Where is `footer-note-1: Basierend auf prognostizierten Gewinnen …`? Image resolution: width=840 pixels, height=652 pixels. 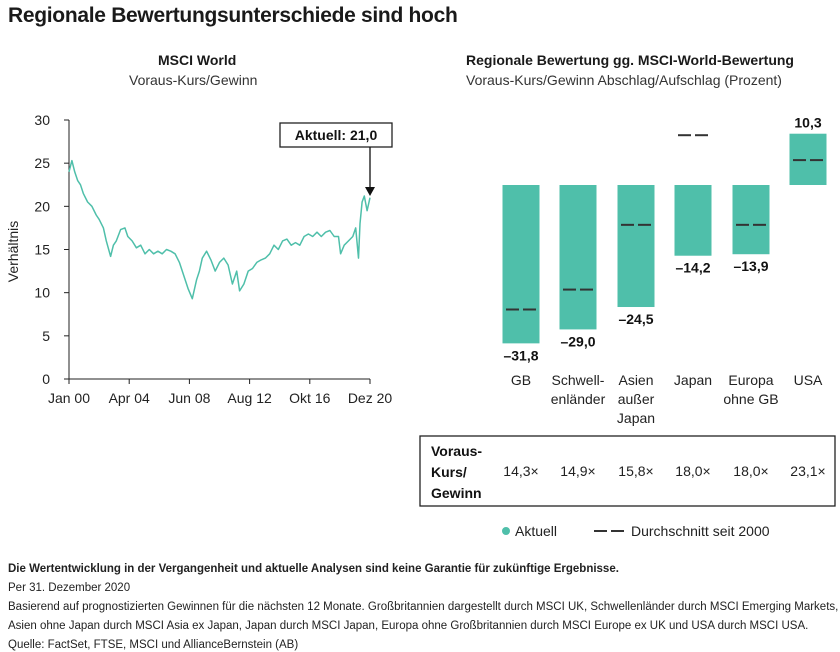 footer-note-1: Basierend auf prognostizierten Gewinnen … is located at coordinates (423, 607).